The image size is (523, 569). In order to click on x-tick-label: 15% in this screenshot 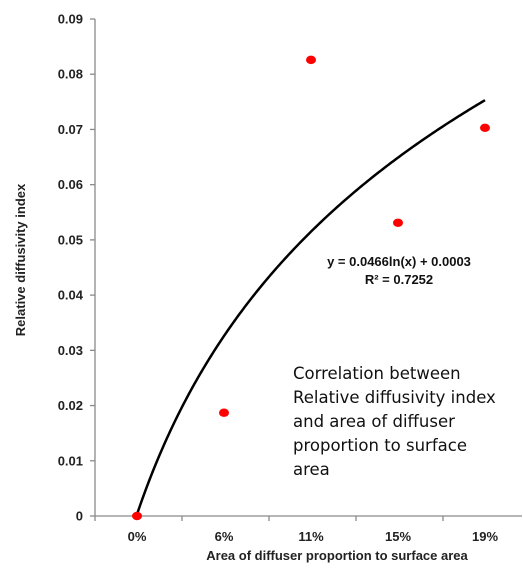, I will do `click(398, 536)`.